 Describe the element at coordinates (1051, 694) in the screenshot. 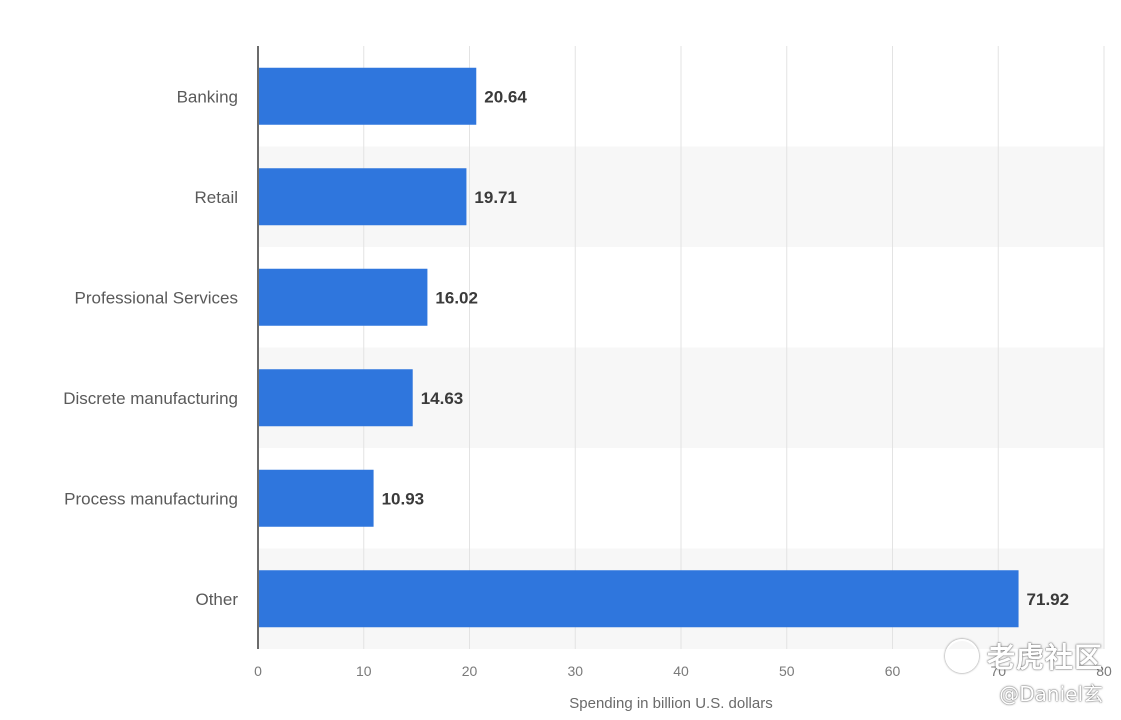

I see `watermark-handle: @Daniel玄` at that location.